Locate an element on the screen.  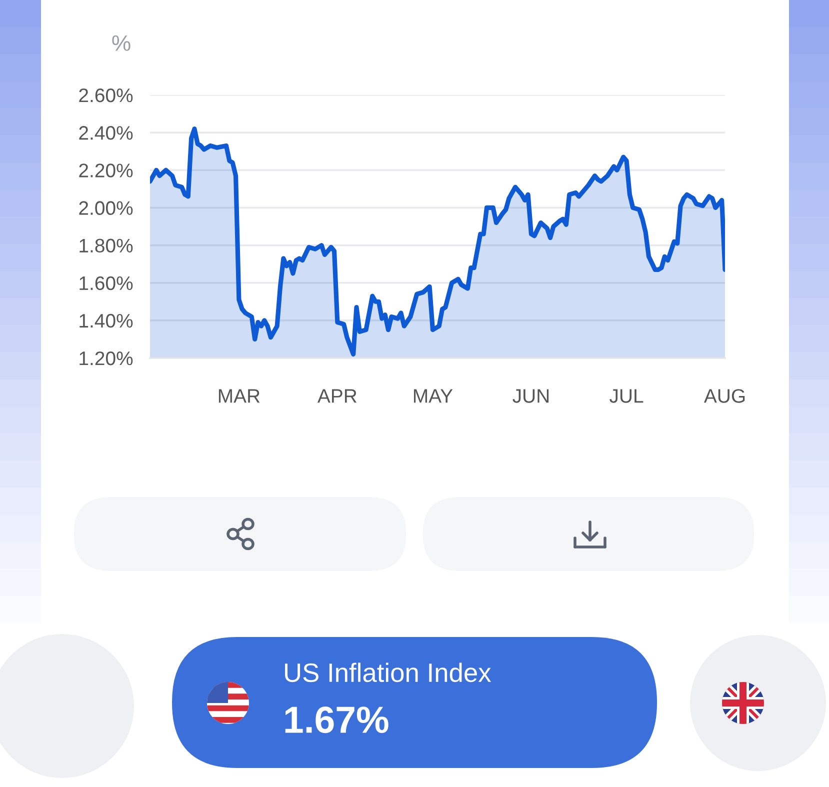
y-tick-label: 1.80% is located at coordinates (106, 245).